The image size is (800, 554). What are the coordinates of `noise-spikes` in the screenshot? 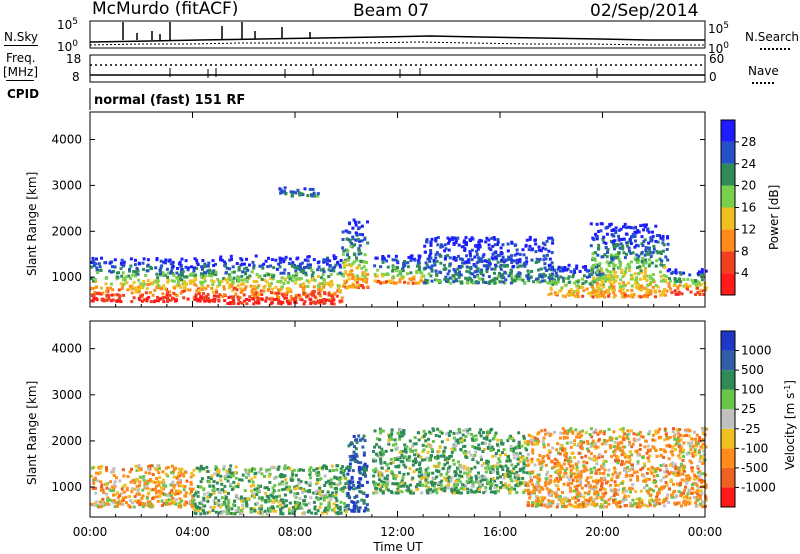 It's located at (216, 31).